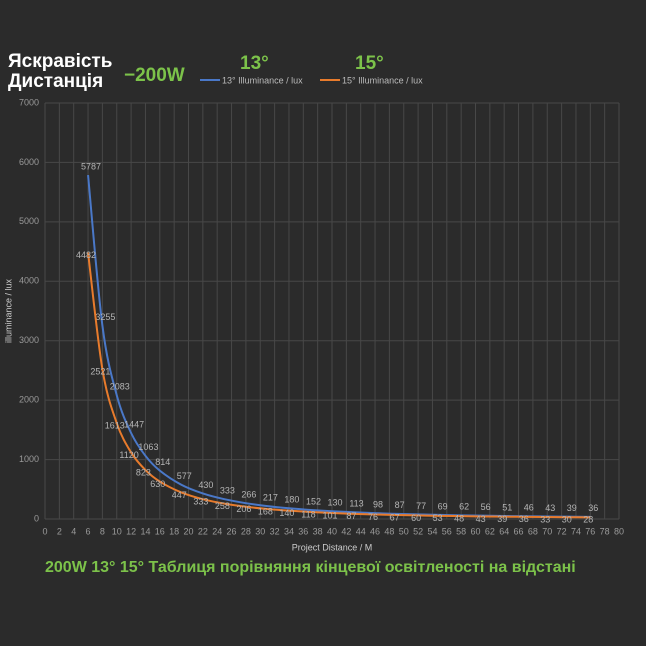  Describe the element at coordinates (313, 501) in the screenshot. I see `value-label: 152` at that location.